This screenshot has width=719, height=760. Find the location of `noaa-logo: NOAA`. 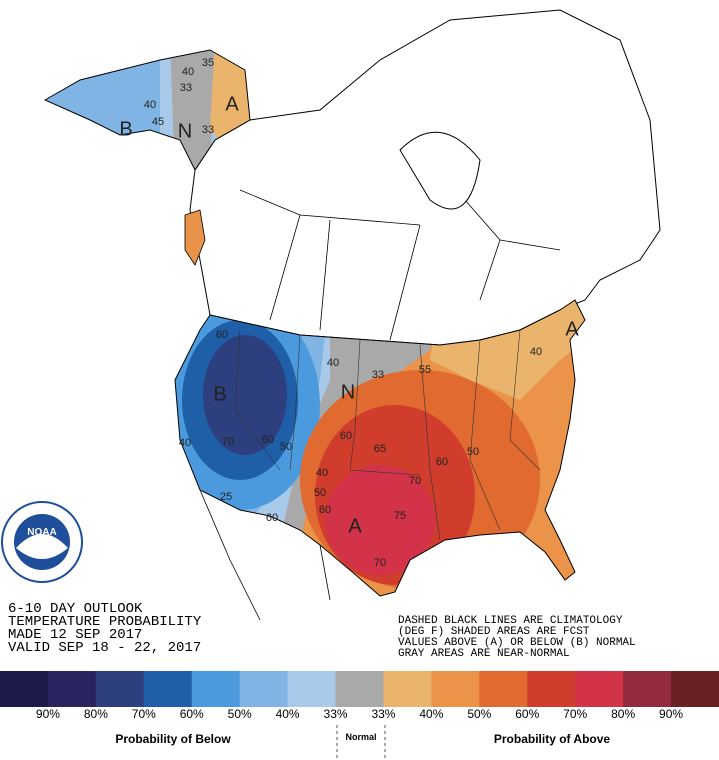

noaa-logo: NOAA is located at coordinates (42, 542).